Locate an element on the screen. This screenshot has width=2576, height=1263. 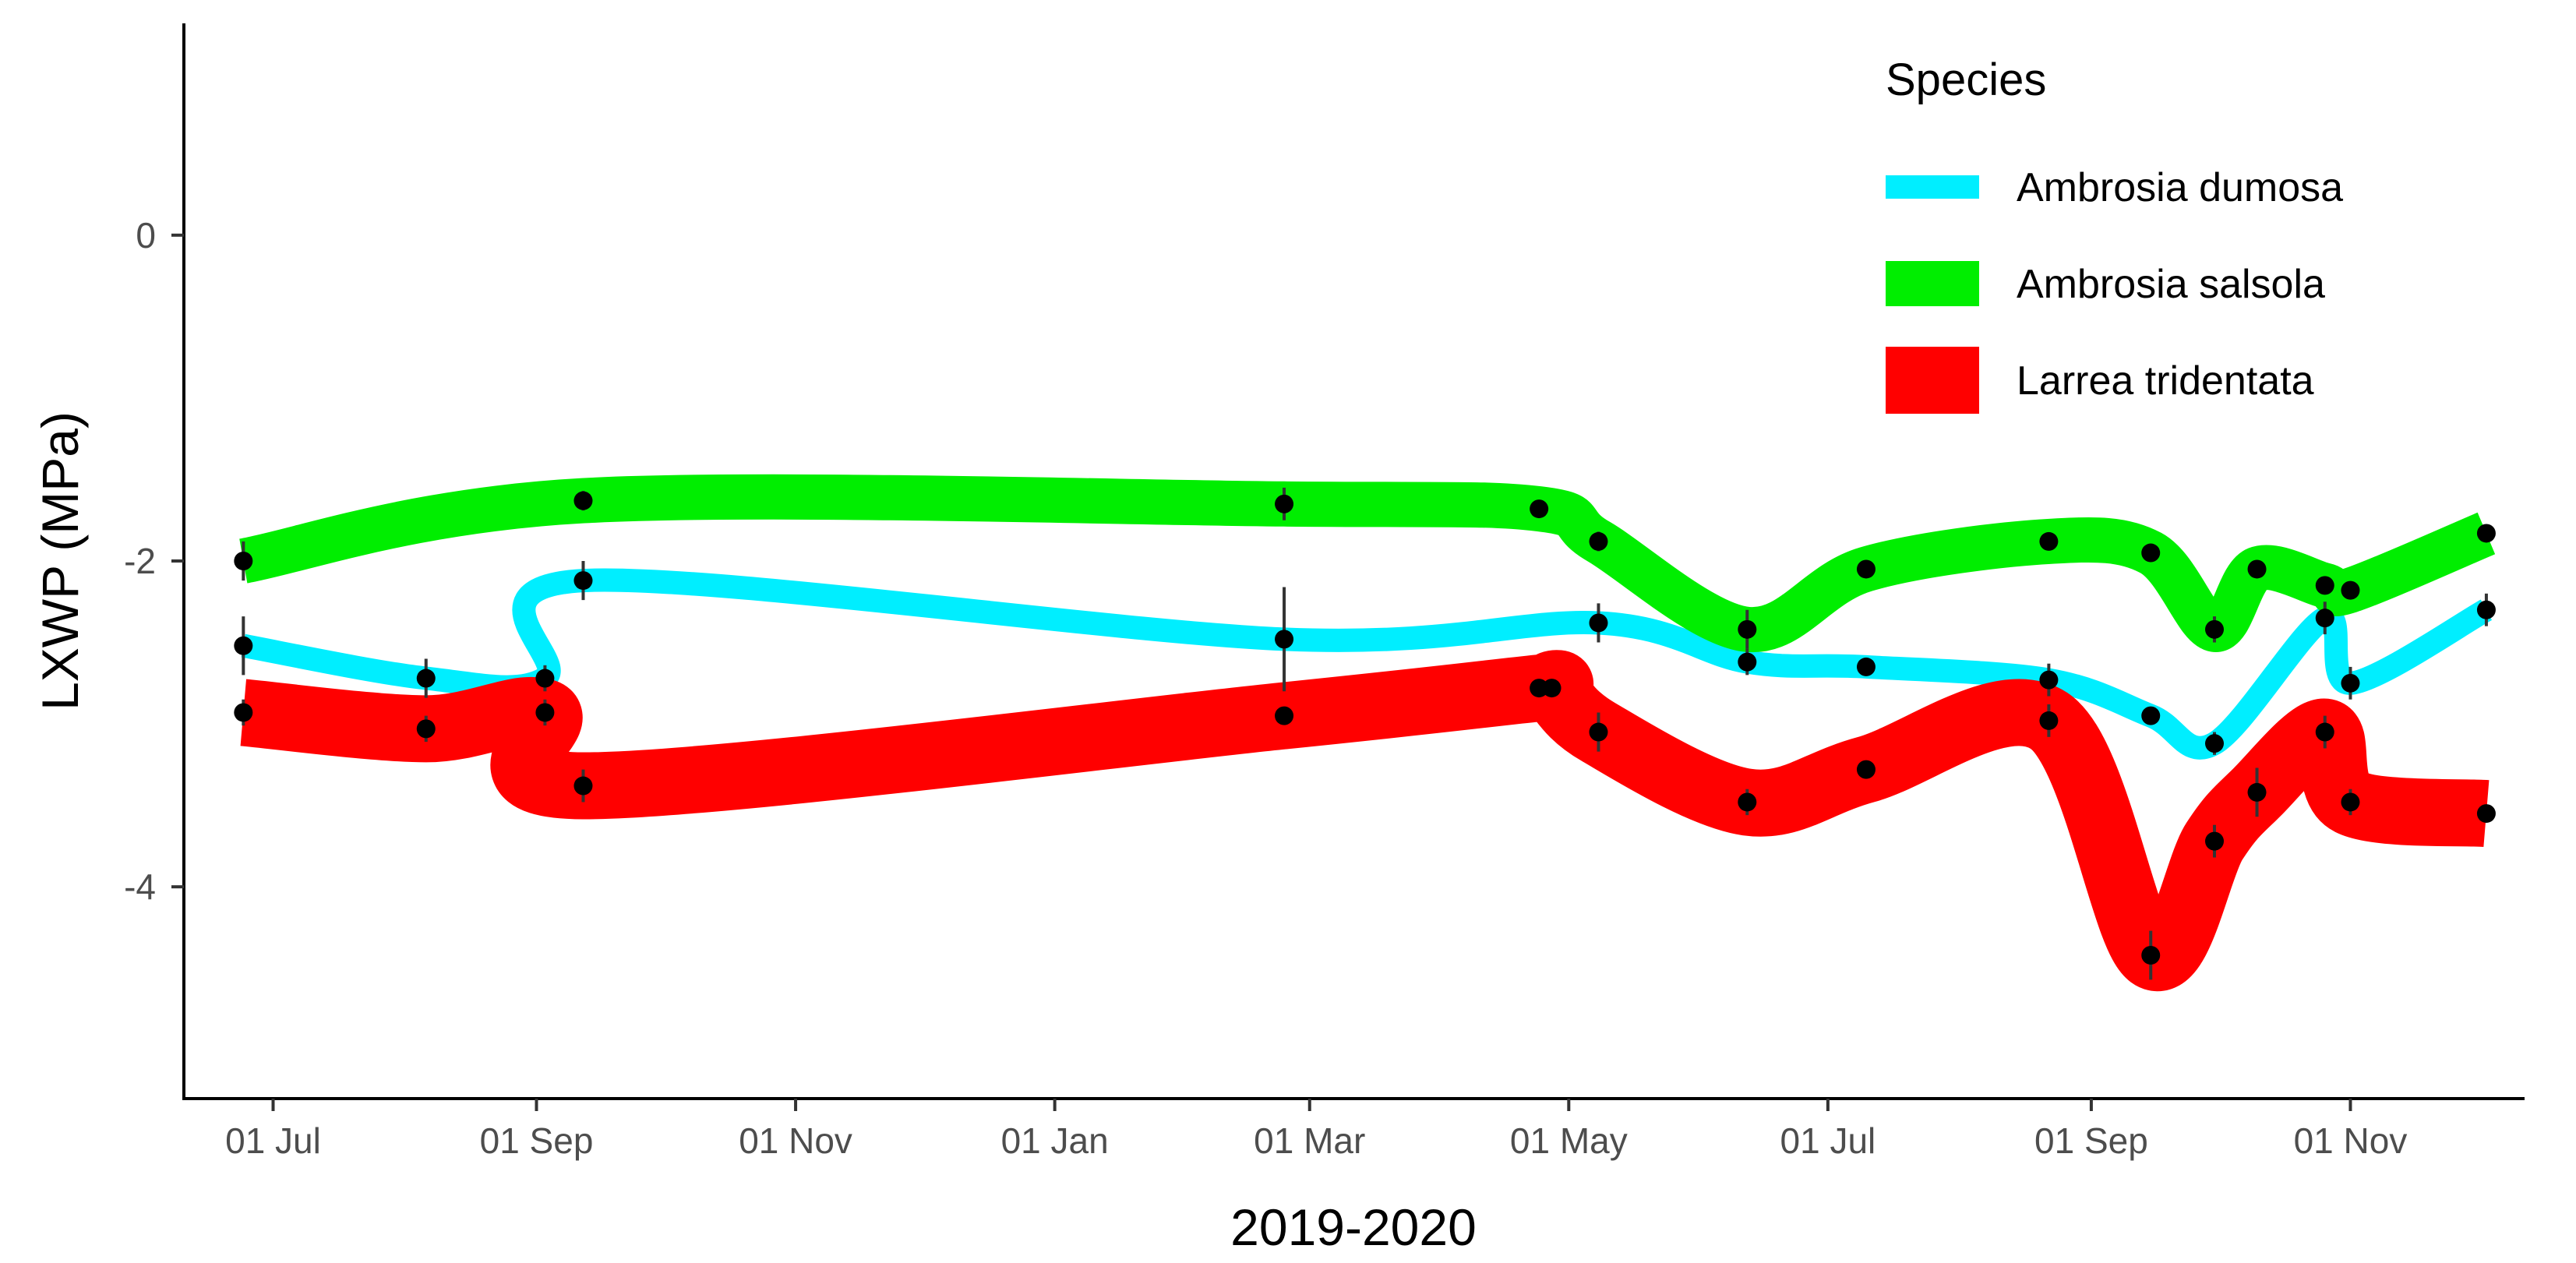
y-axis-ticks: 0 -2 -4 is located at coordinates (154, 561).